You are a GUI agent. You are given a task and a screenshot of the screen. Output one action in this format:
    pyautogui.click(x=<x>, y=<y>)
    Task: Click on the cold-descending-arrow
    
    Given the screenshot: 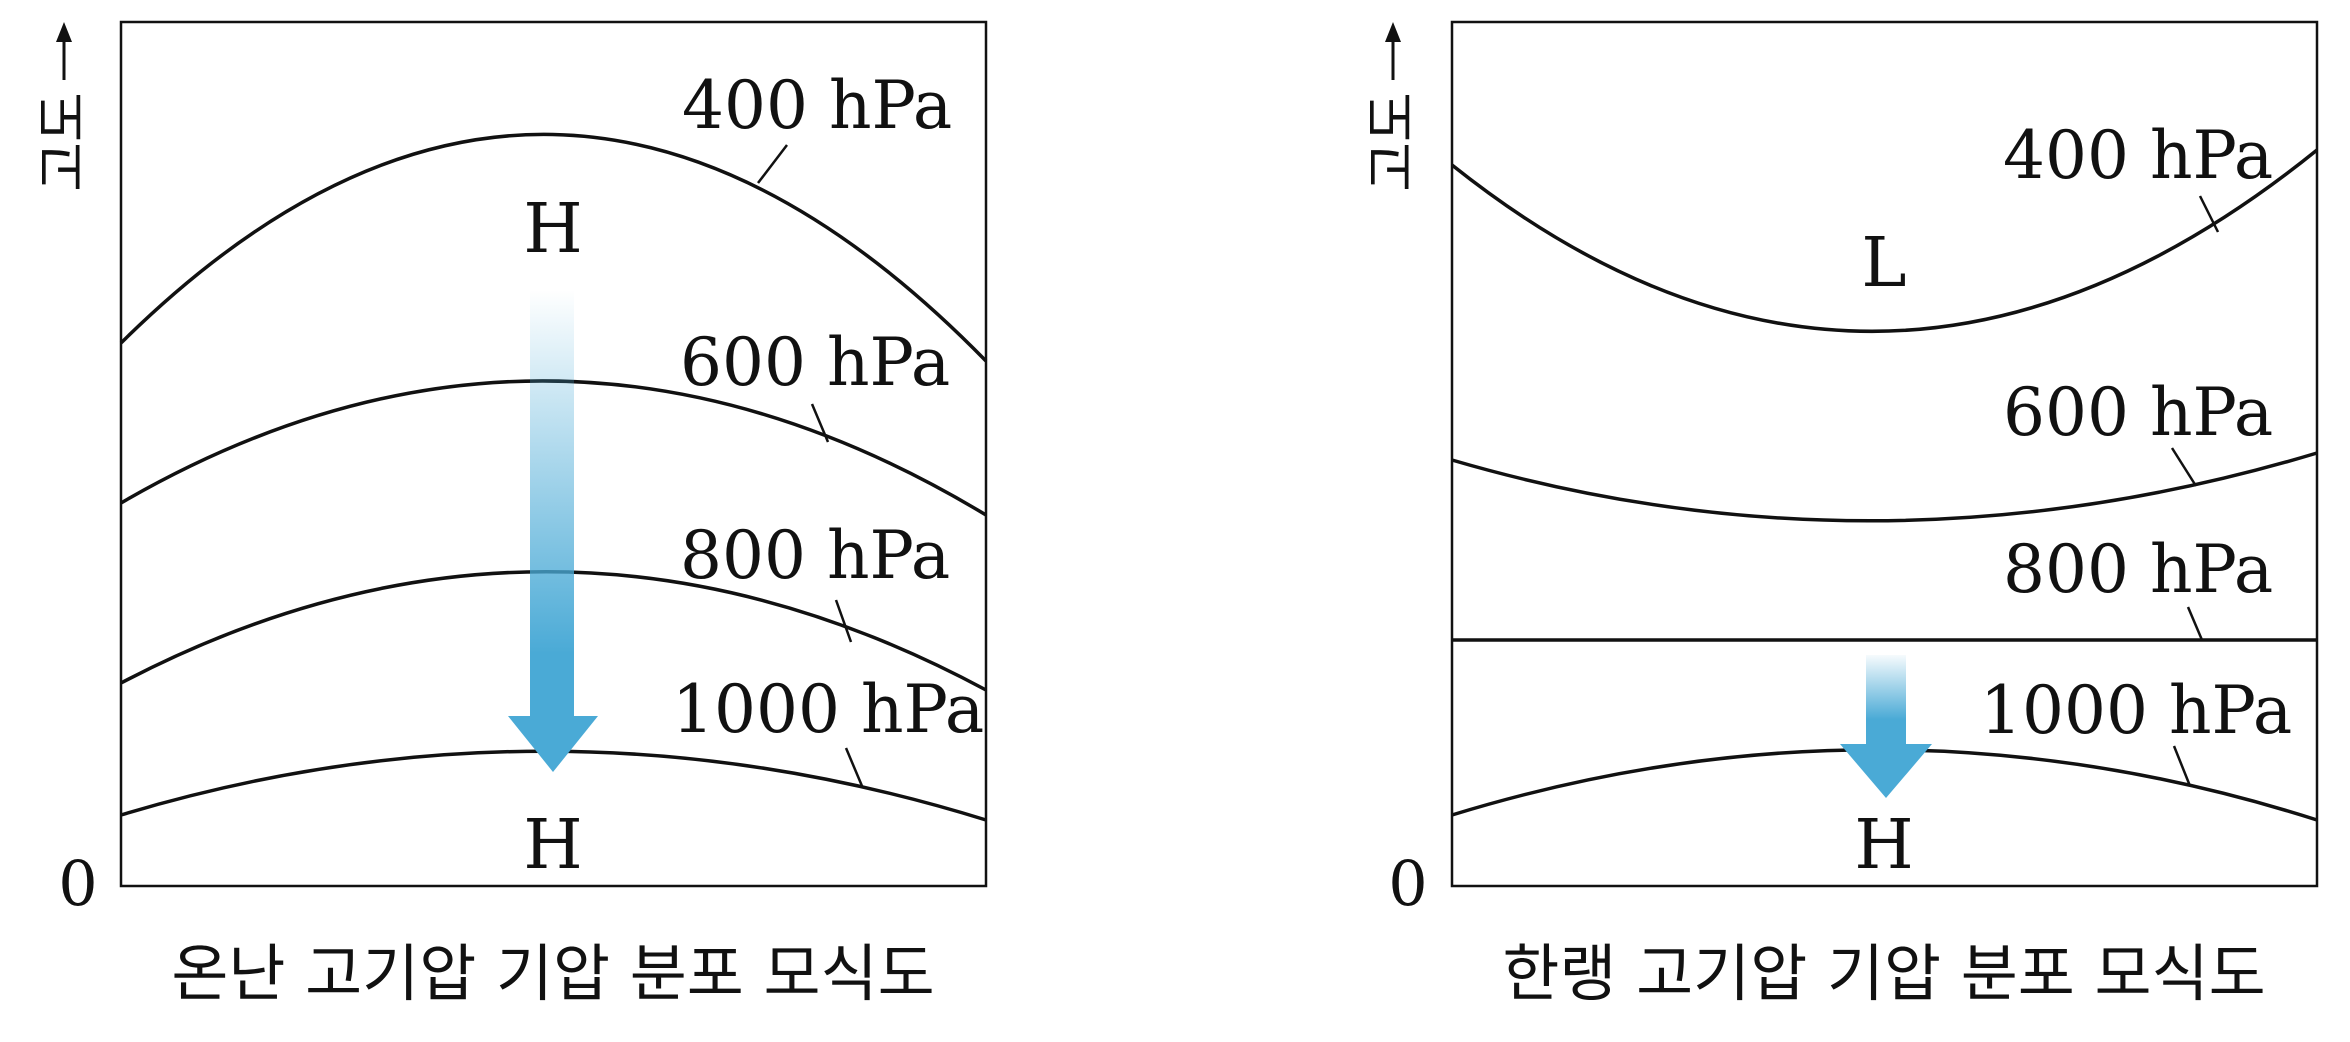 What is the action you would take?
    pyautogui.click(x=1886, y=726)
    